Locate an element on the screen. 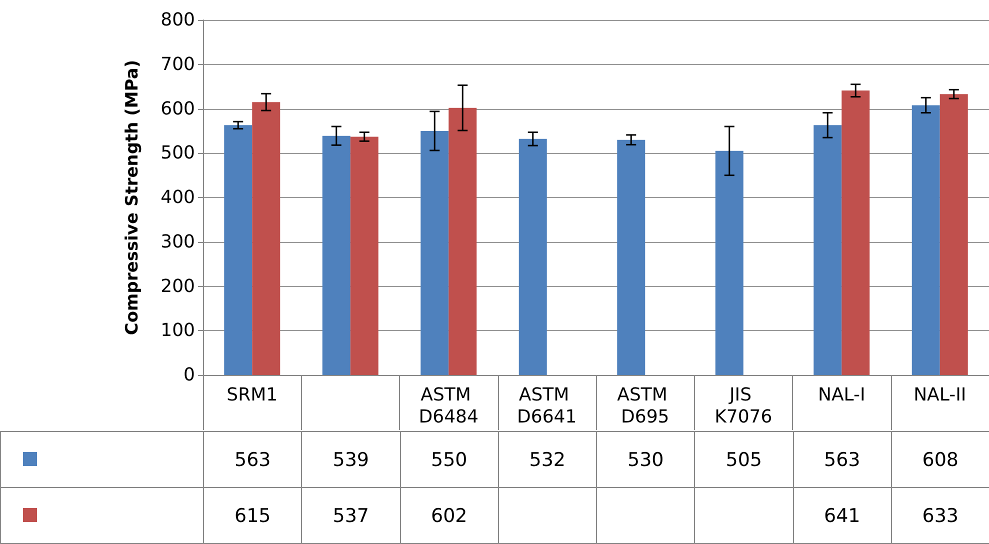  y-tick-label: 700 is located at coordinates (177, 64).